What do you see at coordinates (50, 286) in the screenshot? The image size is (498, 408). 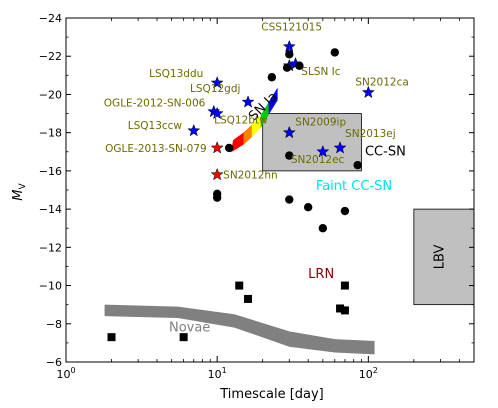 I see `y-tick-label: −10` at bounding box center [50, 286].